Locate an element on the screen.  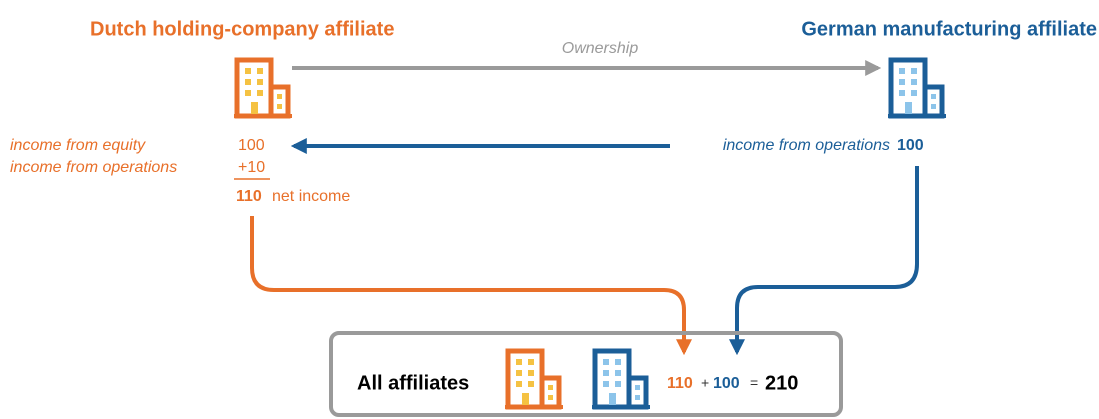
dutch-flow-arrow is located at coordinates (471, 286).